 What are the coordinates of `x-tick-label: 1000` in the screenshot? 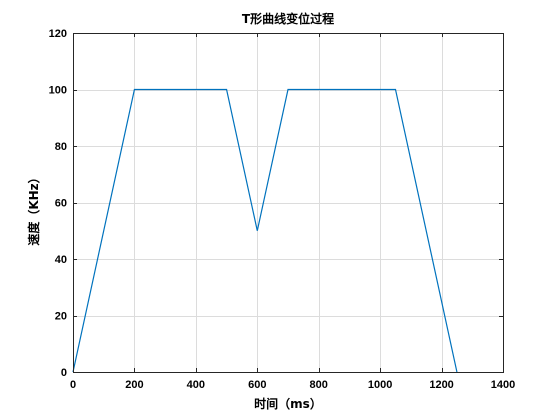 It's located at (380, 385).